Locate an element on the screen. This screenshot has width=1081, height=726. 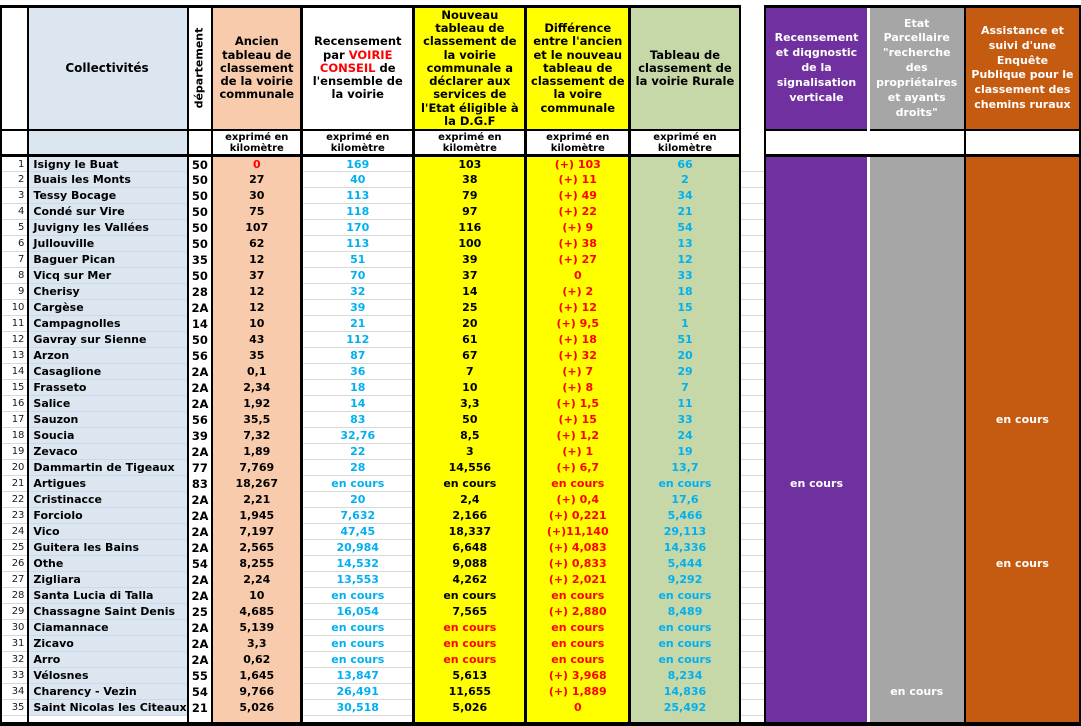
difference-value: (+) 27 is located at coordinates (578, 259).